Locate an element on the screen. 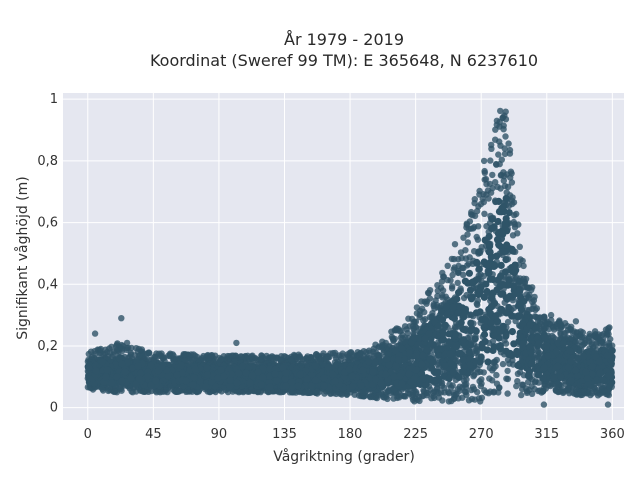 The width and height of the screenshot is (640, 480). chart-title-line-1: År 1979 - 2019 is located at coordinates (344, 39).